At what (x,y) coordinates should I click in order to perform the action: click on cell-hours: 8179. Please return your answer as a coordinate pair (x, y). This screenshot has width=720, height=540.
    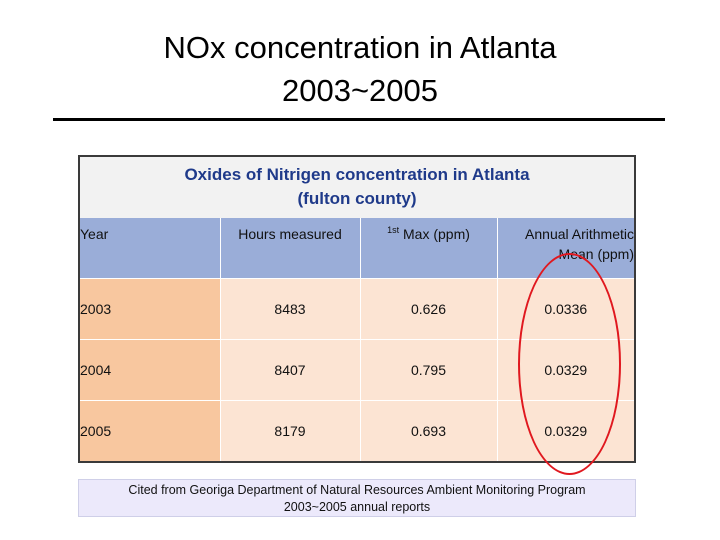
    Looking at the image, I should click on (290, 430).